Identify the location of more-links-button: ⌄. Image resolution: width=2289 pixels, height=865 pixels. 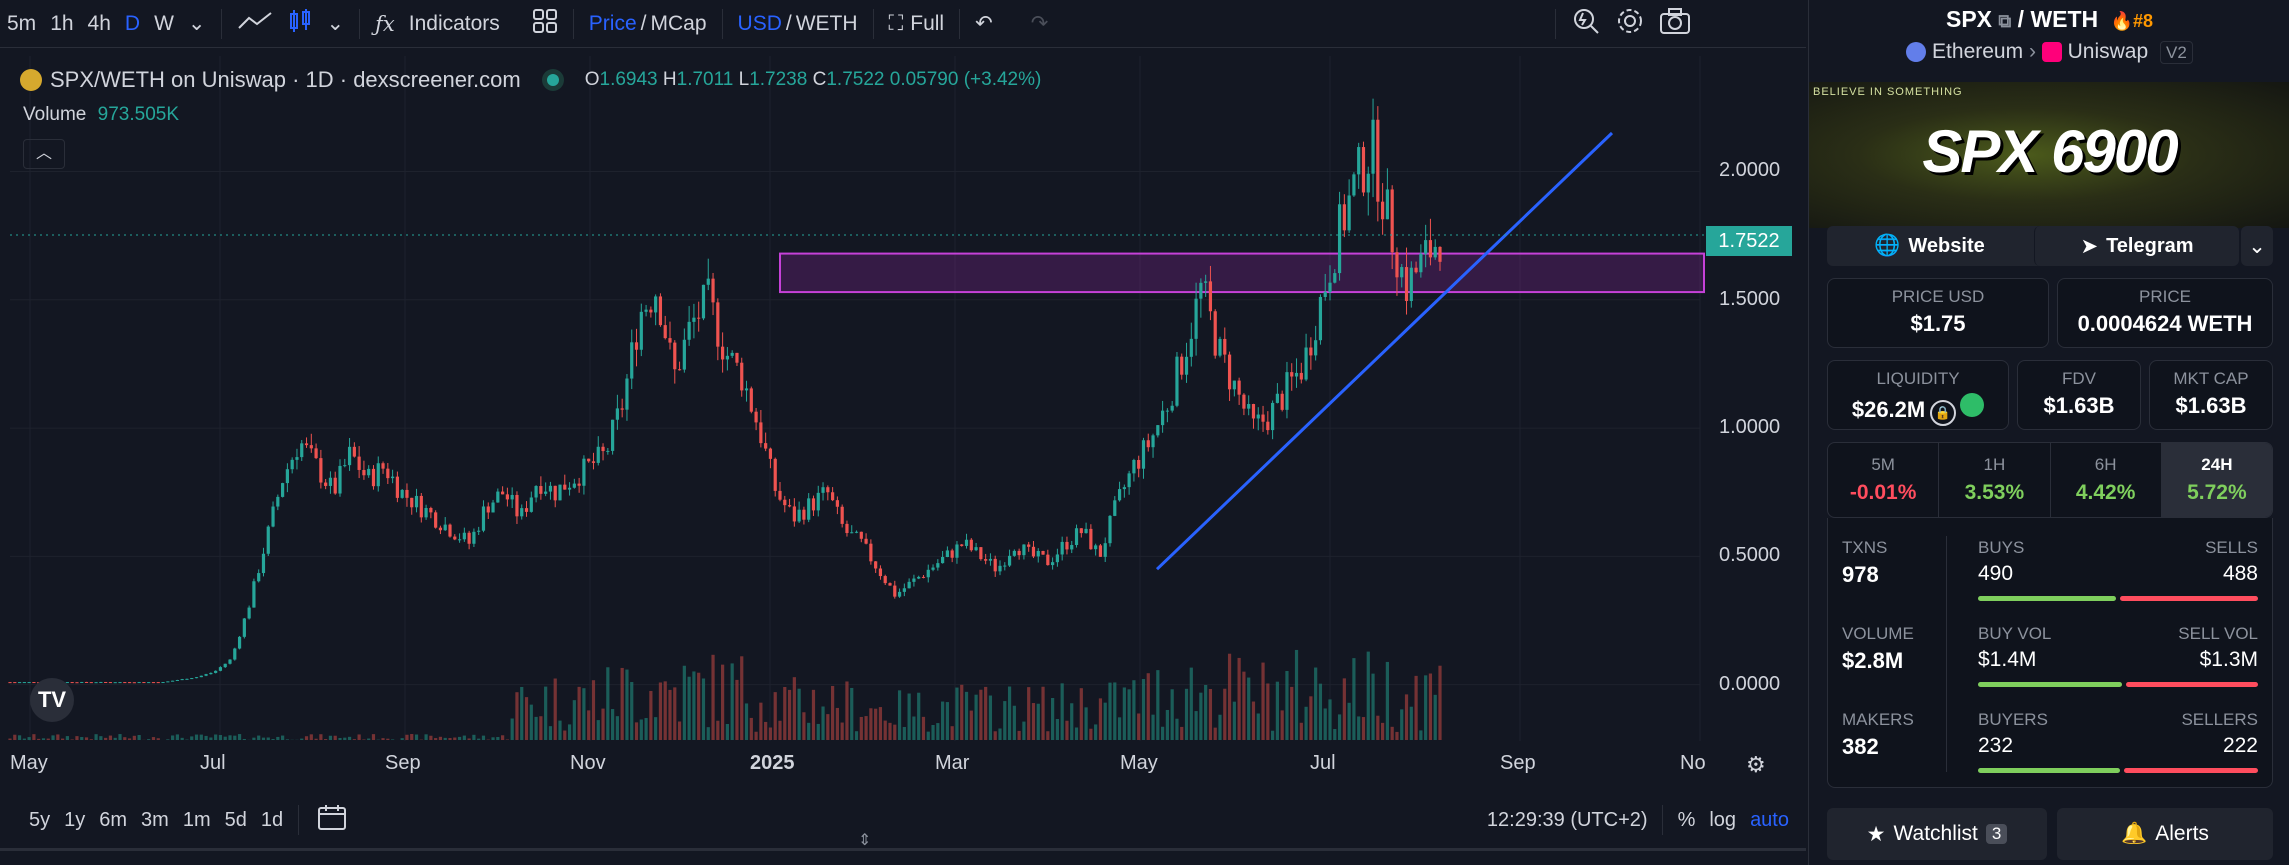
(2257, 246).